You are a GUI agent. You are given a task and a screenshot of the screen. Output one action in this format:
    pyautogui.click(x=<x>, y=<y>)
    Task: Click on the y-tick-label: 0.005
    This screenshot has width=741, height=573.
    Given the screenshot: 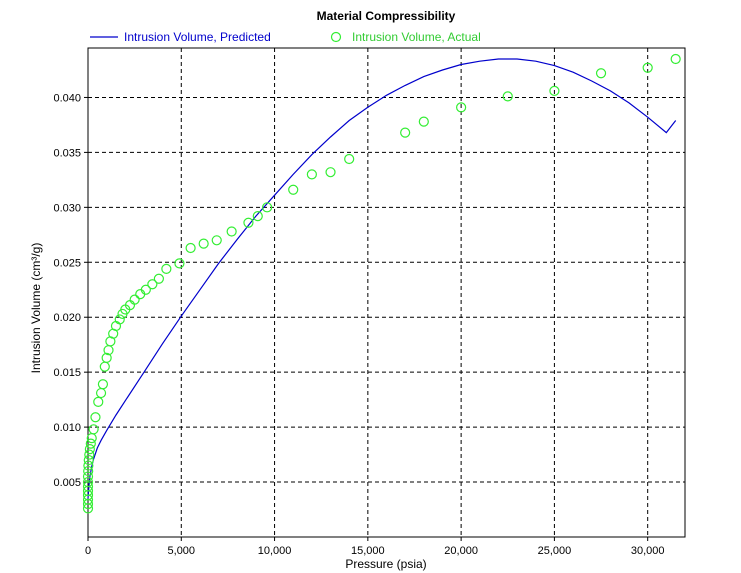 What is the action you would take?
    pyautogui.click(x=67, y=483)
    